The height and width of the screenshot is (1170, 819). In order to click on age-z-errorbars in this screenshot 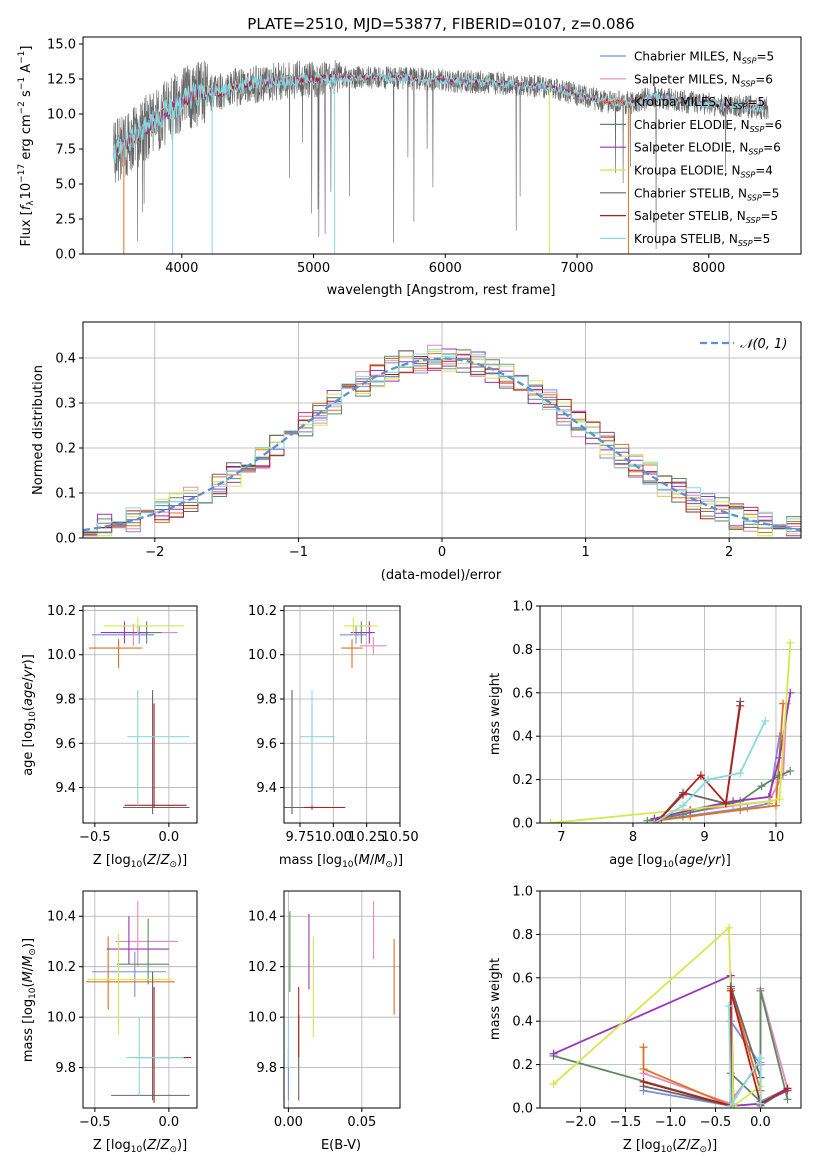, I will do `click(139, 716)`.